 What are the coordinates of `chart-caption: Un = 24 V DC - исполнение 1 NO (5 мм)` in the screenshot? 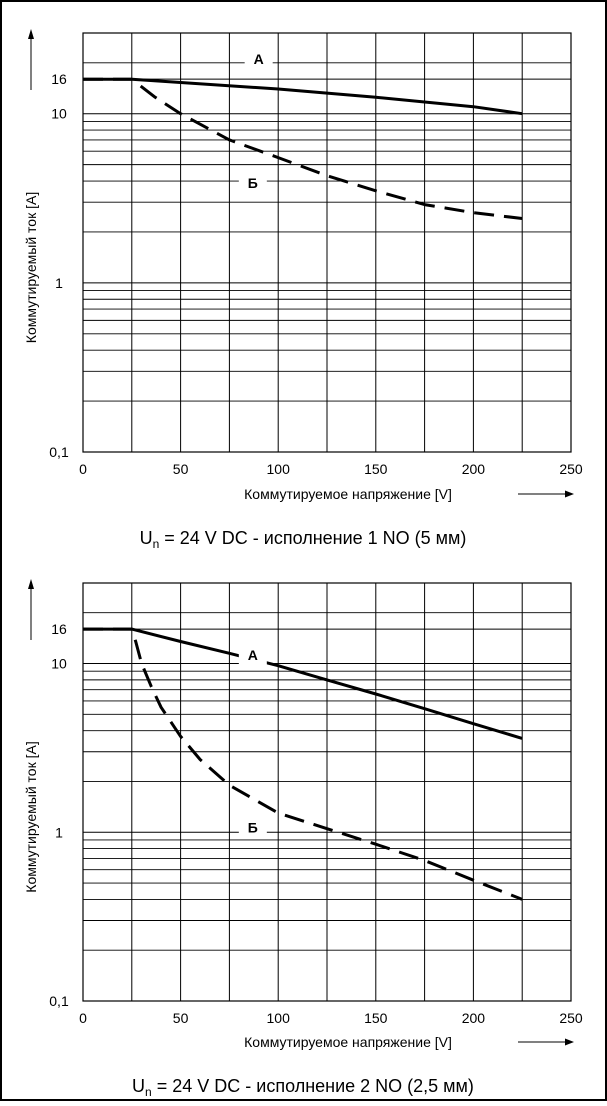 It's located at (303, 539).